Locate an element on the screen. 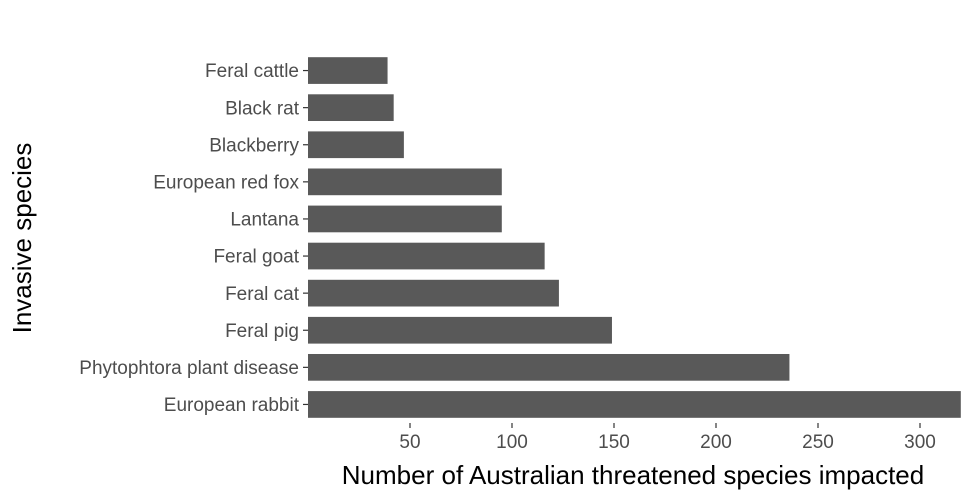 This screenshot has width=970, height=499. y-tick-label: European rabbit is located at coordinates (232, 405).